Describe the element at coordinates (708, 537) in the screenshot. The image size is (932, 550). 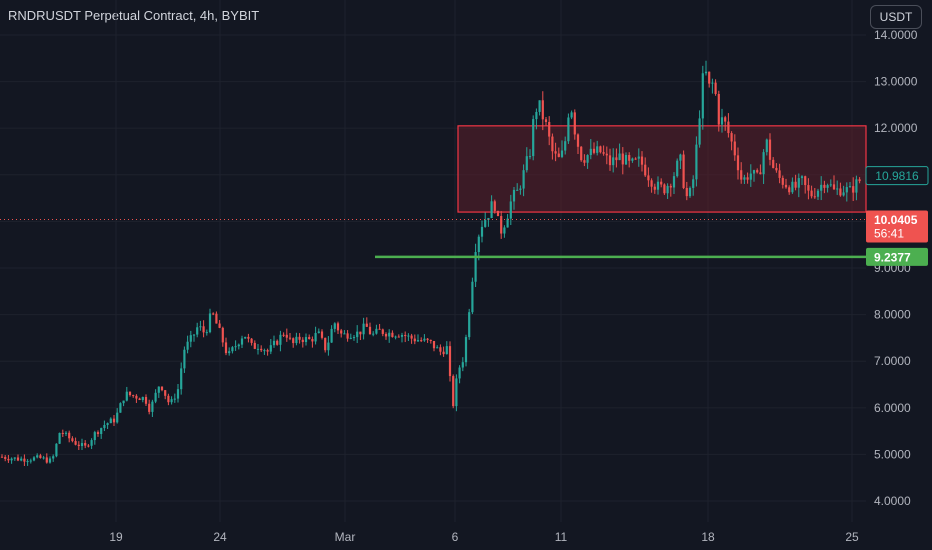
I see `x-tick-label: 18` at that location.